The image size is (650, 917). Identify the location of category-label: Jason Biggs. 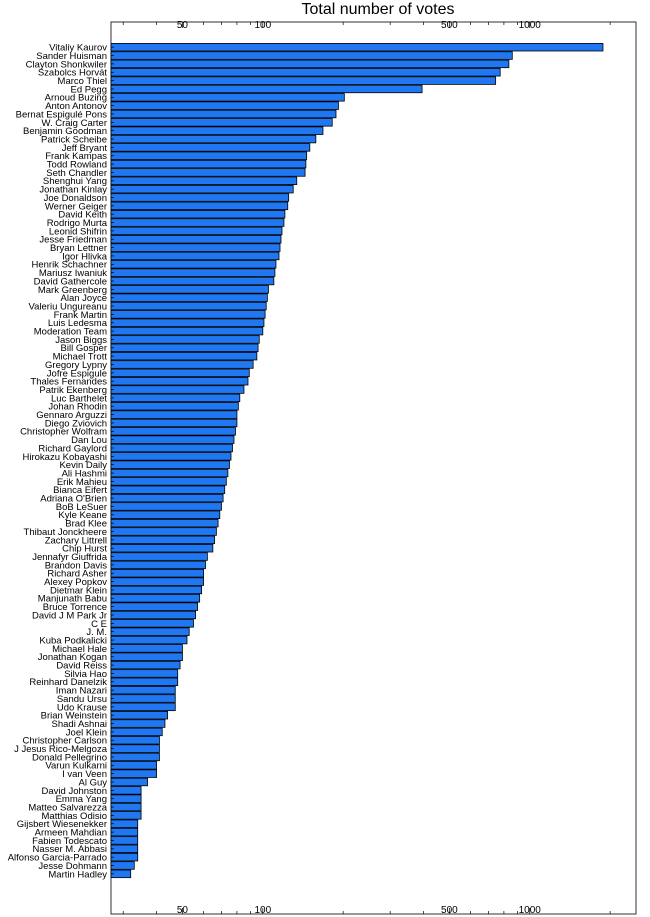
(81, 340).